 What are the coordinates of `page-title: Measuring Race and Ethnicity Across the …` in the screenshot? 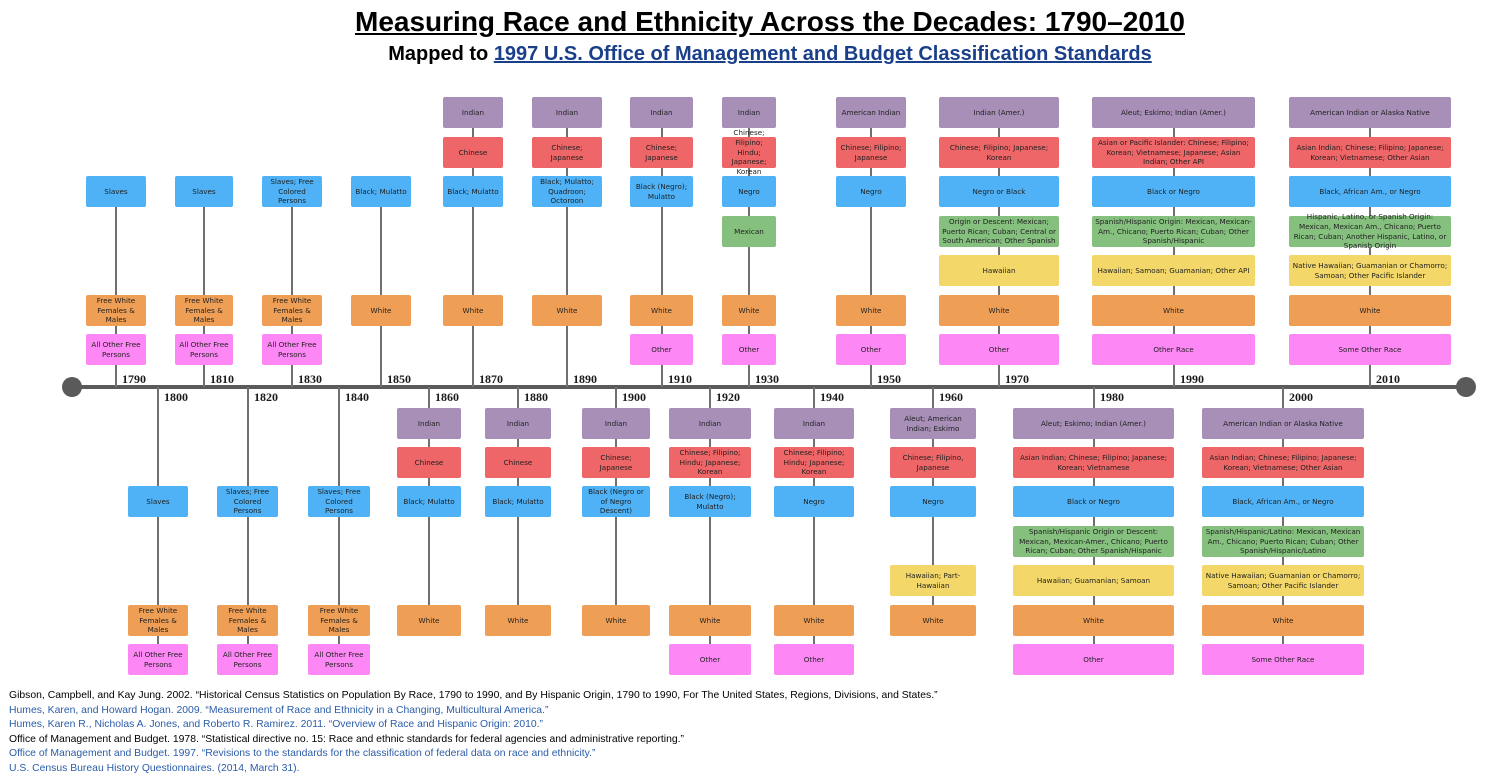 It's located at (770, 21).